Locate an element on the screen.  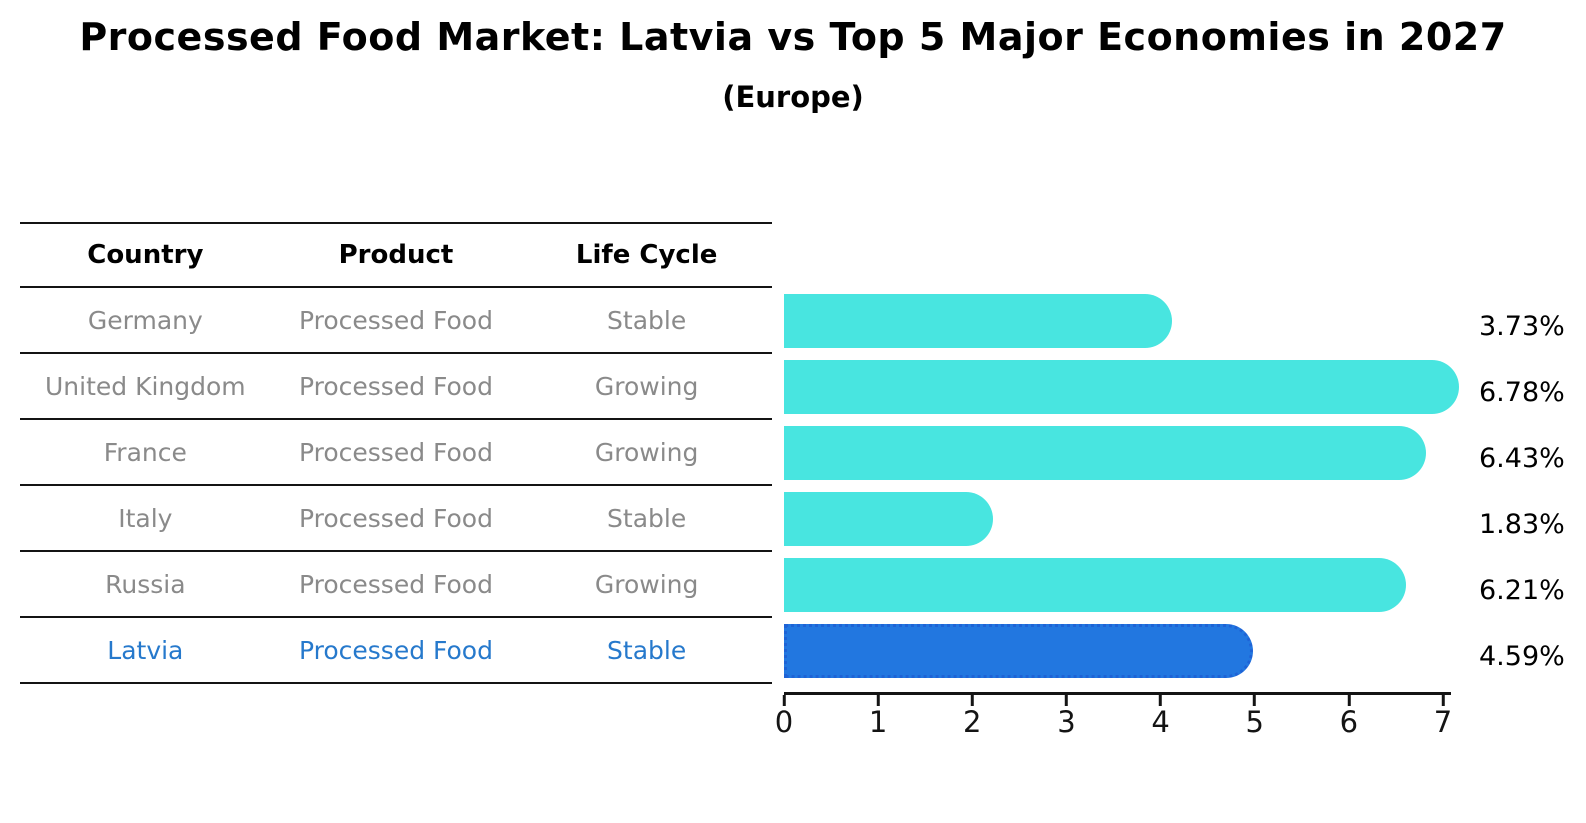
value-label-italy: 1.83% is located at coordinates (1522, 524).